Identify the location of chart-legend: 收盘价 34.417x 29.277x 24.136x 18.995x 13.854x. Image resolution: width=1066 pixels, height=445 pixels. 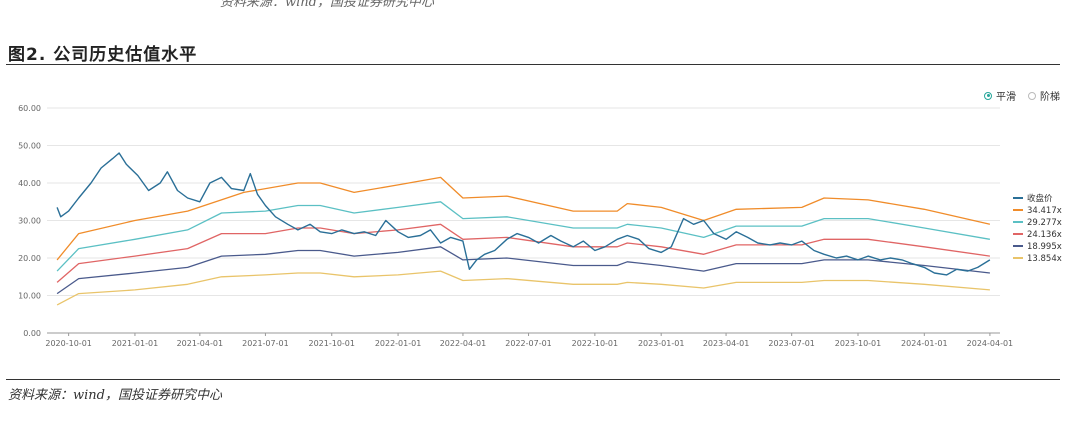
(1037, 228).